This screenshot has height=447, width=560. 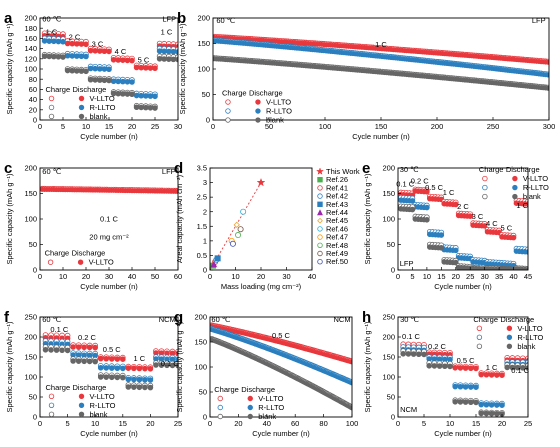 I want to click on y-tick-label: 1, so click(x=205, y=240).